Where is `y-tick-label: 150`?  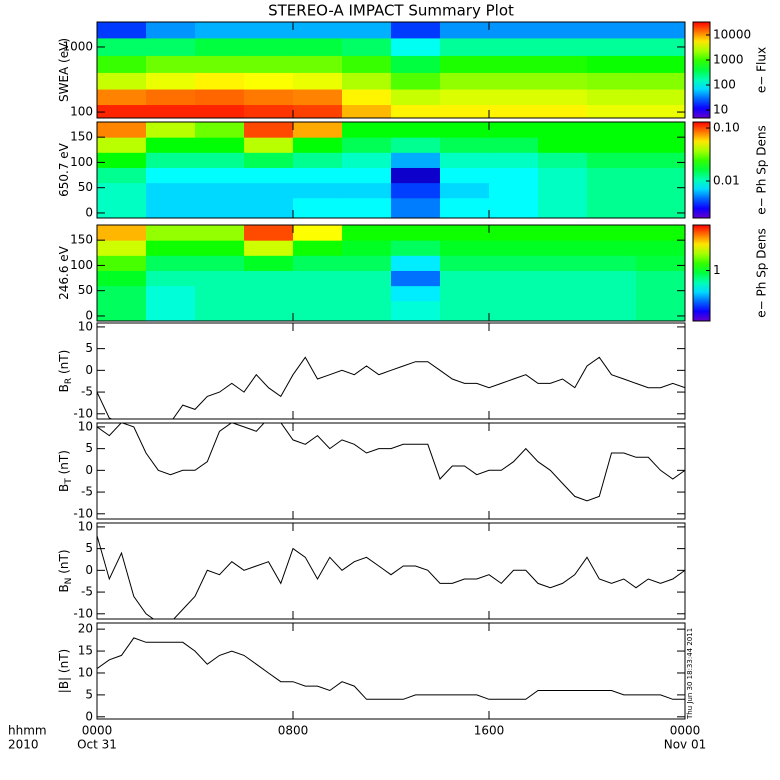
y-tick-label: 150 is located at coordinates (81, 240).